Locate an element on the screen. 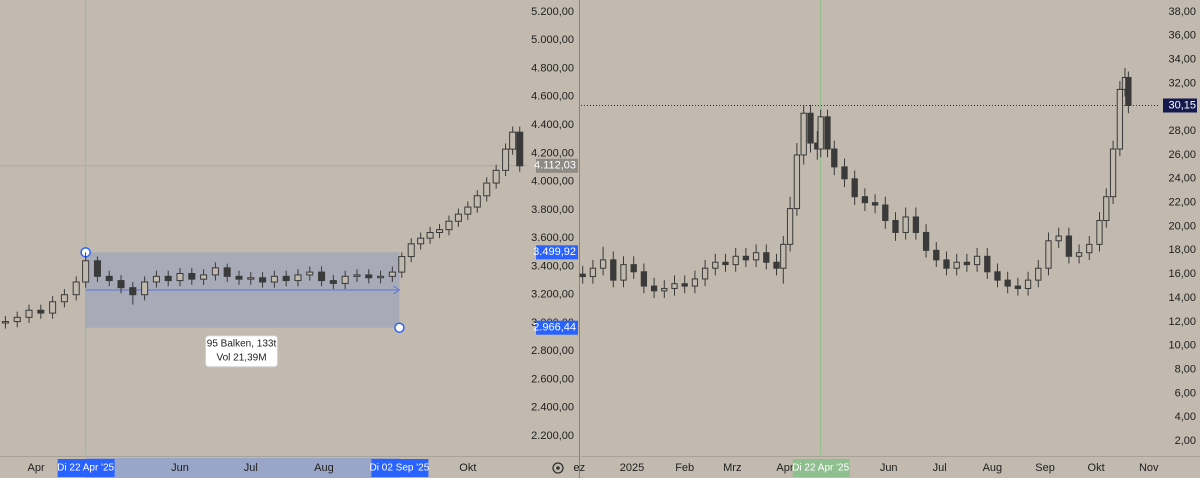  y-tick-label: 4.000,00 is located at coordinates (552, 182).